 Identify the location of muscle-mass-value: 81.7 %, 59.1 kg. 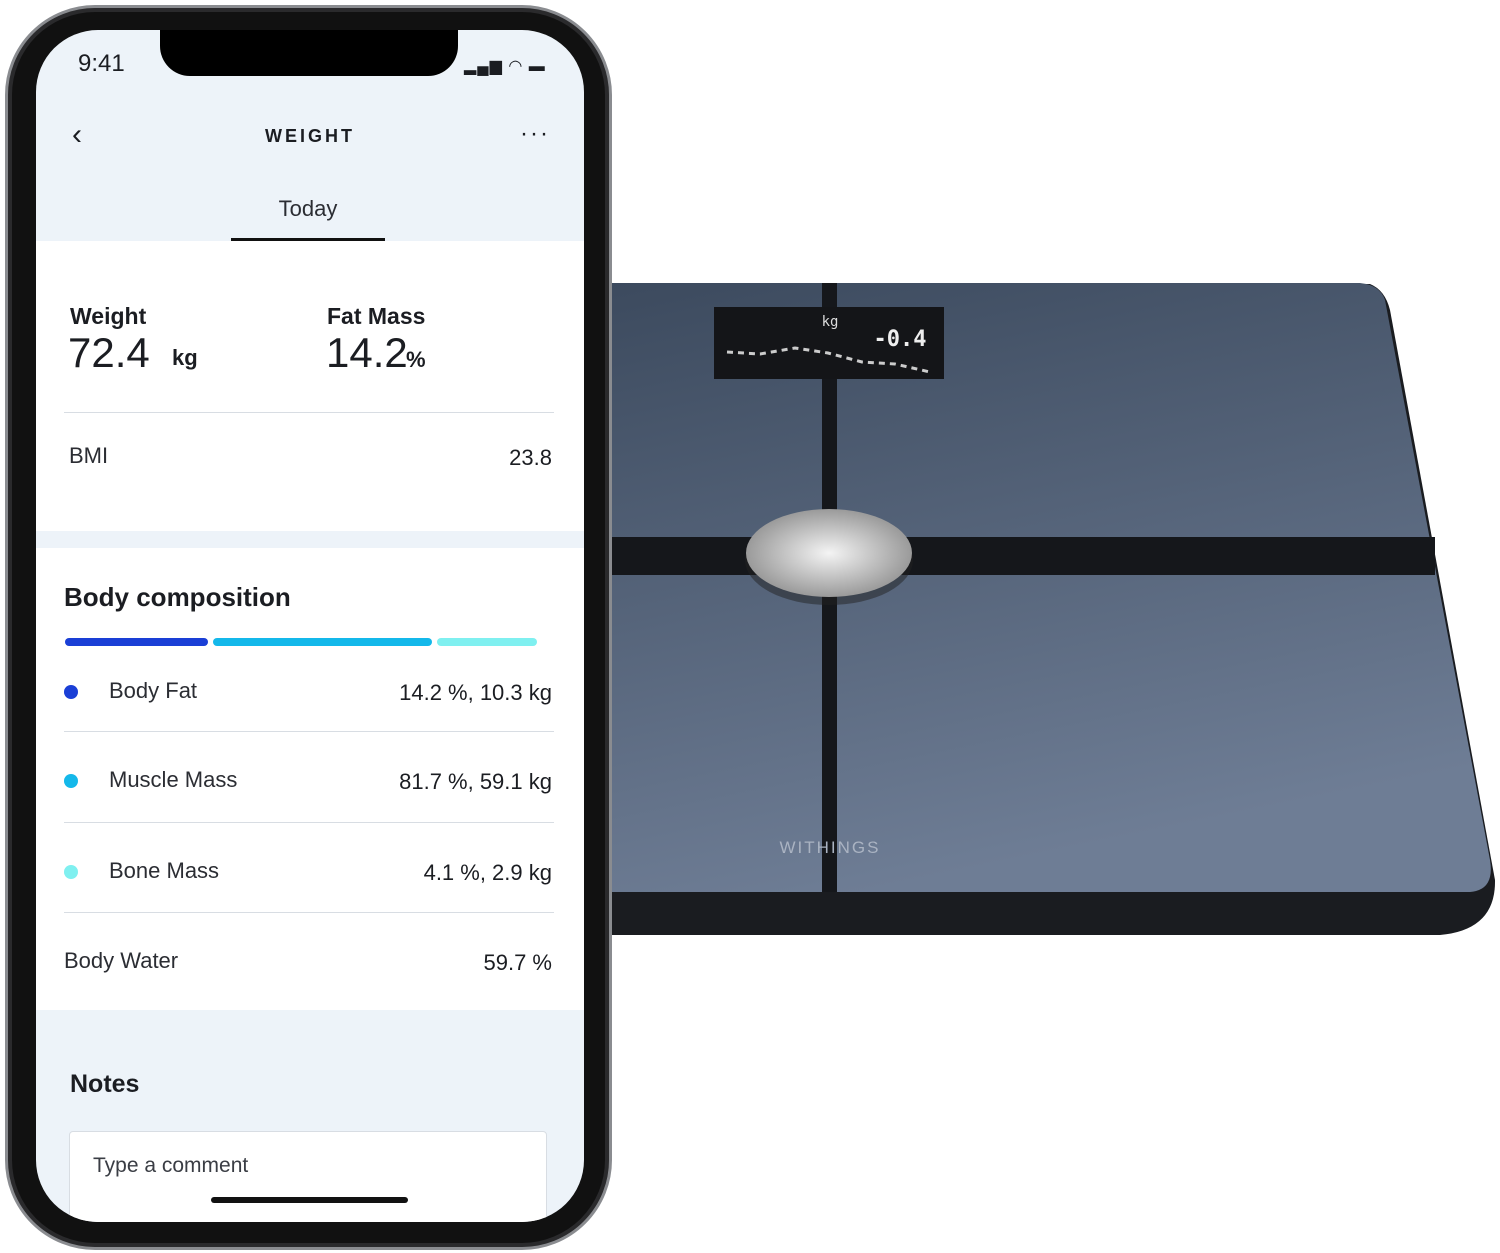
(475, 781).